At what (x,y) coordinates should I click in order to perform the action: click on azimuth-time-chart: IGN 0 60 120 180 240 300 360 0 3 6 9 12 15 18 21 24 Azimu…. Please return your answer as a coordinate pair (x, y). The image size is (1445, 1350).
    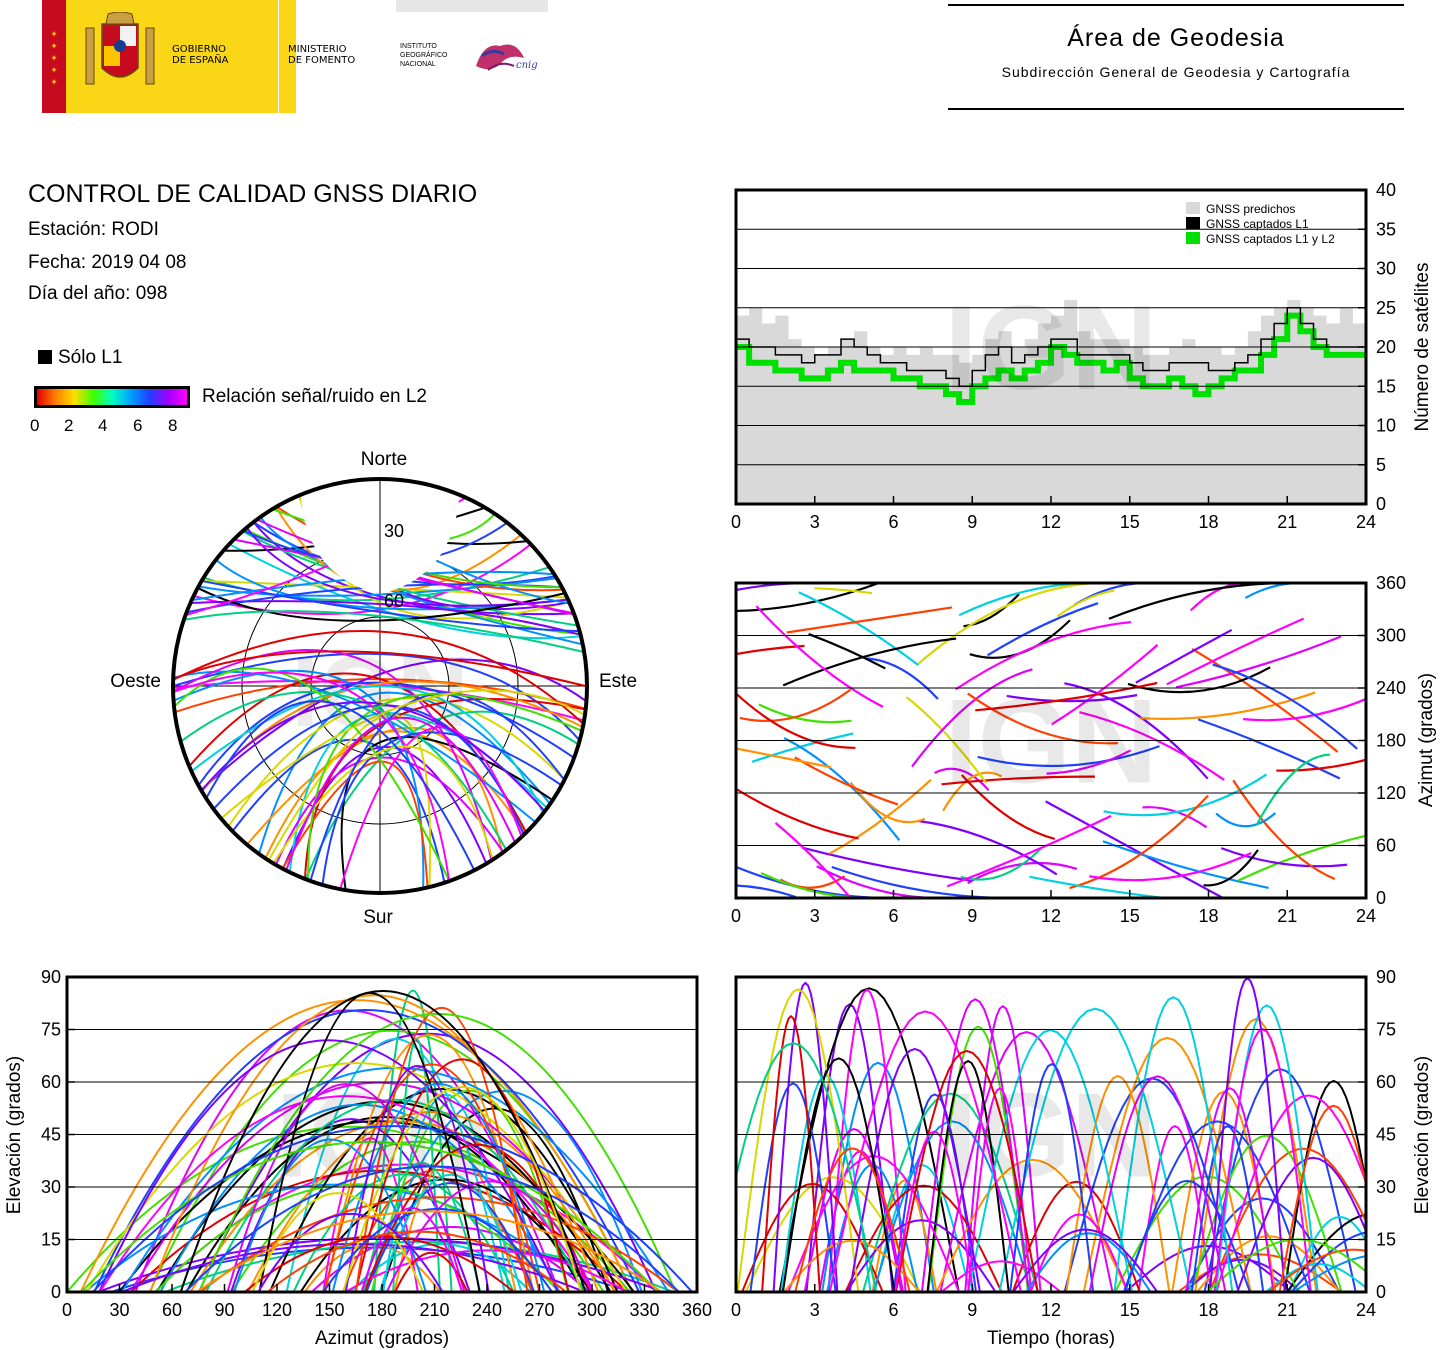
    Looking at the image, I should click on (1084, 749).